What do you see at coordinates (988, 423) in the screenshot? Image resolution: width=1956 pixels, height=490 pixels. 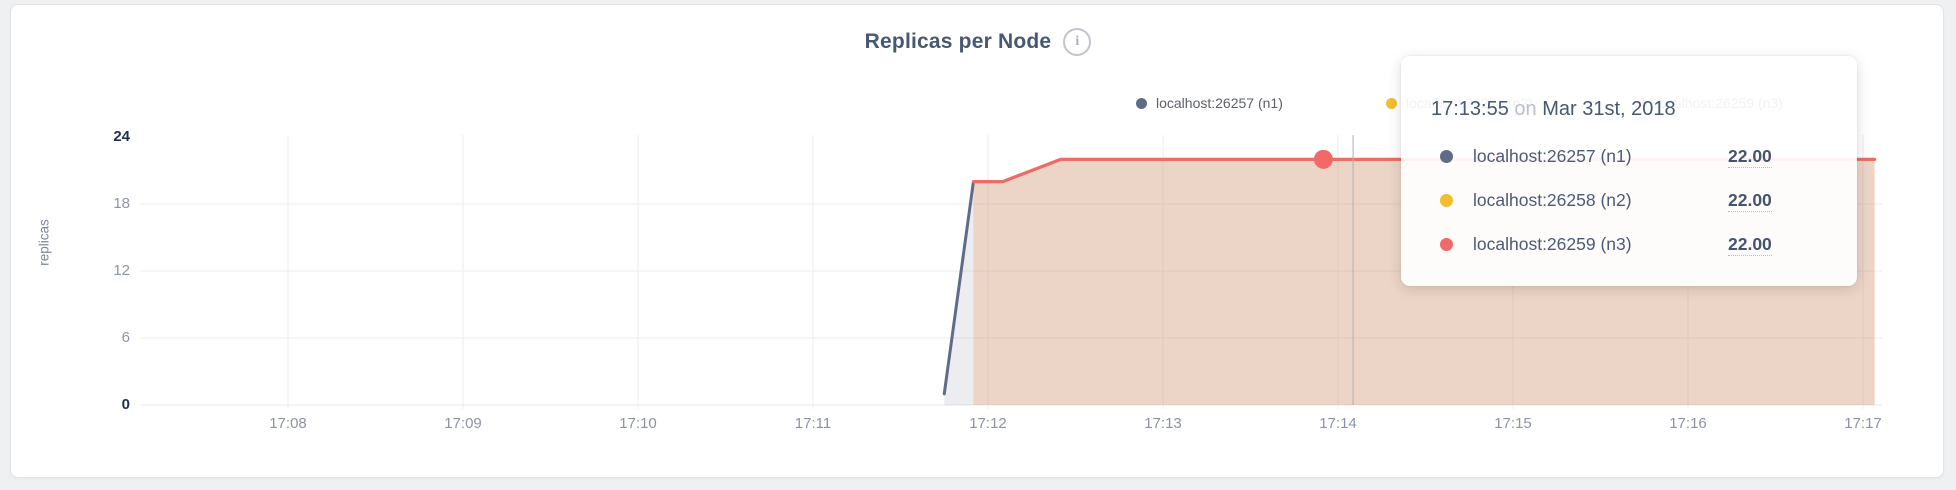 I see `x-tick-label: 17:12` at bounding box center [988, 423].